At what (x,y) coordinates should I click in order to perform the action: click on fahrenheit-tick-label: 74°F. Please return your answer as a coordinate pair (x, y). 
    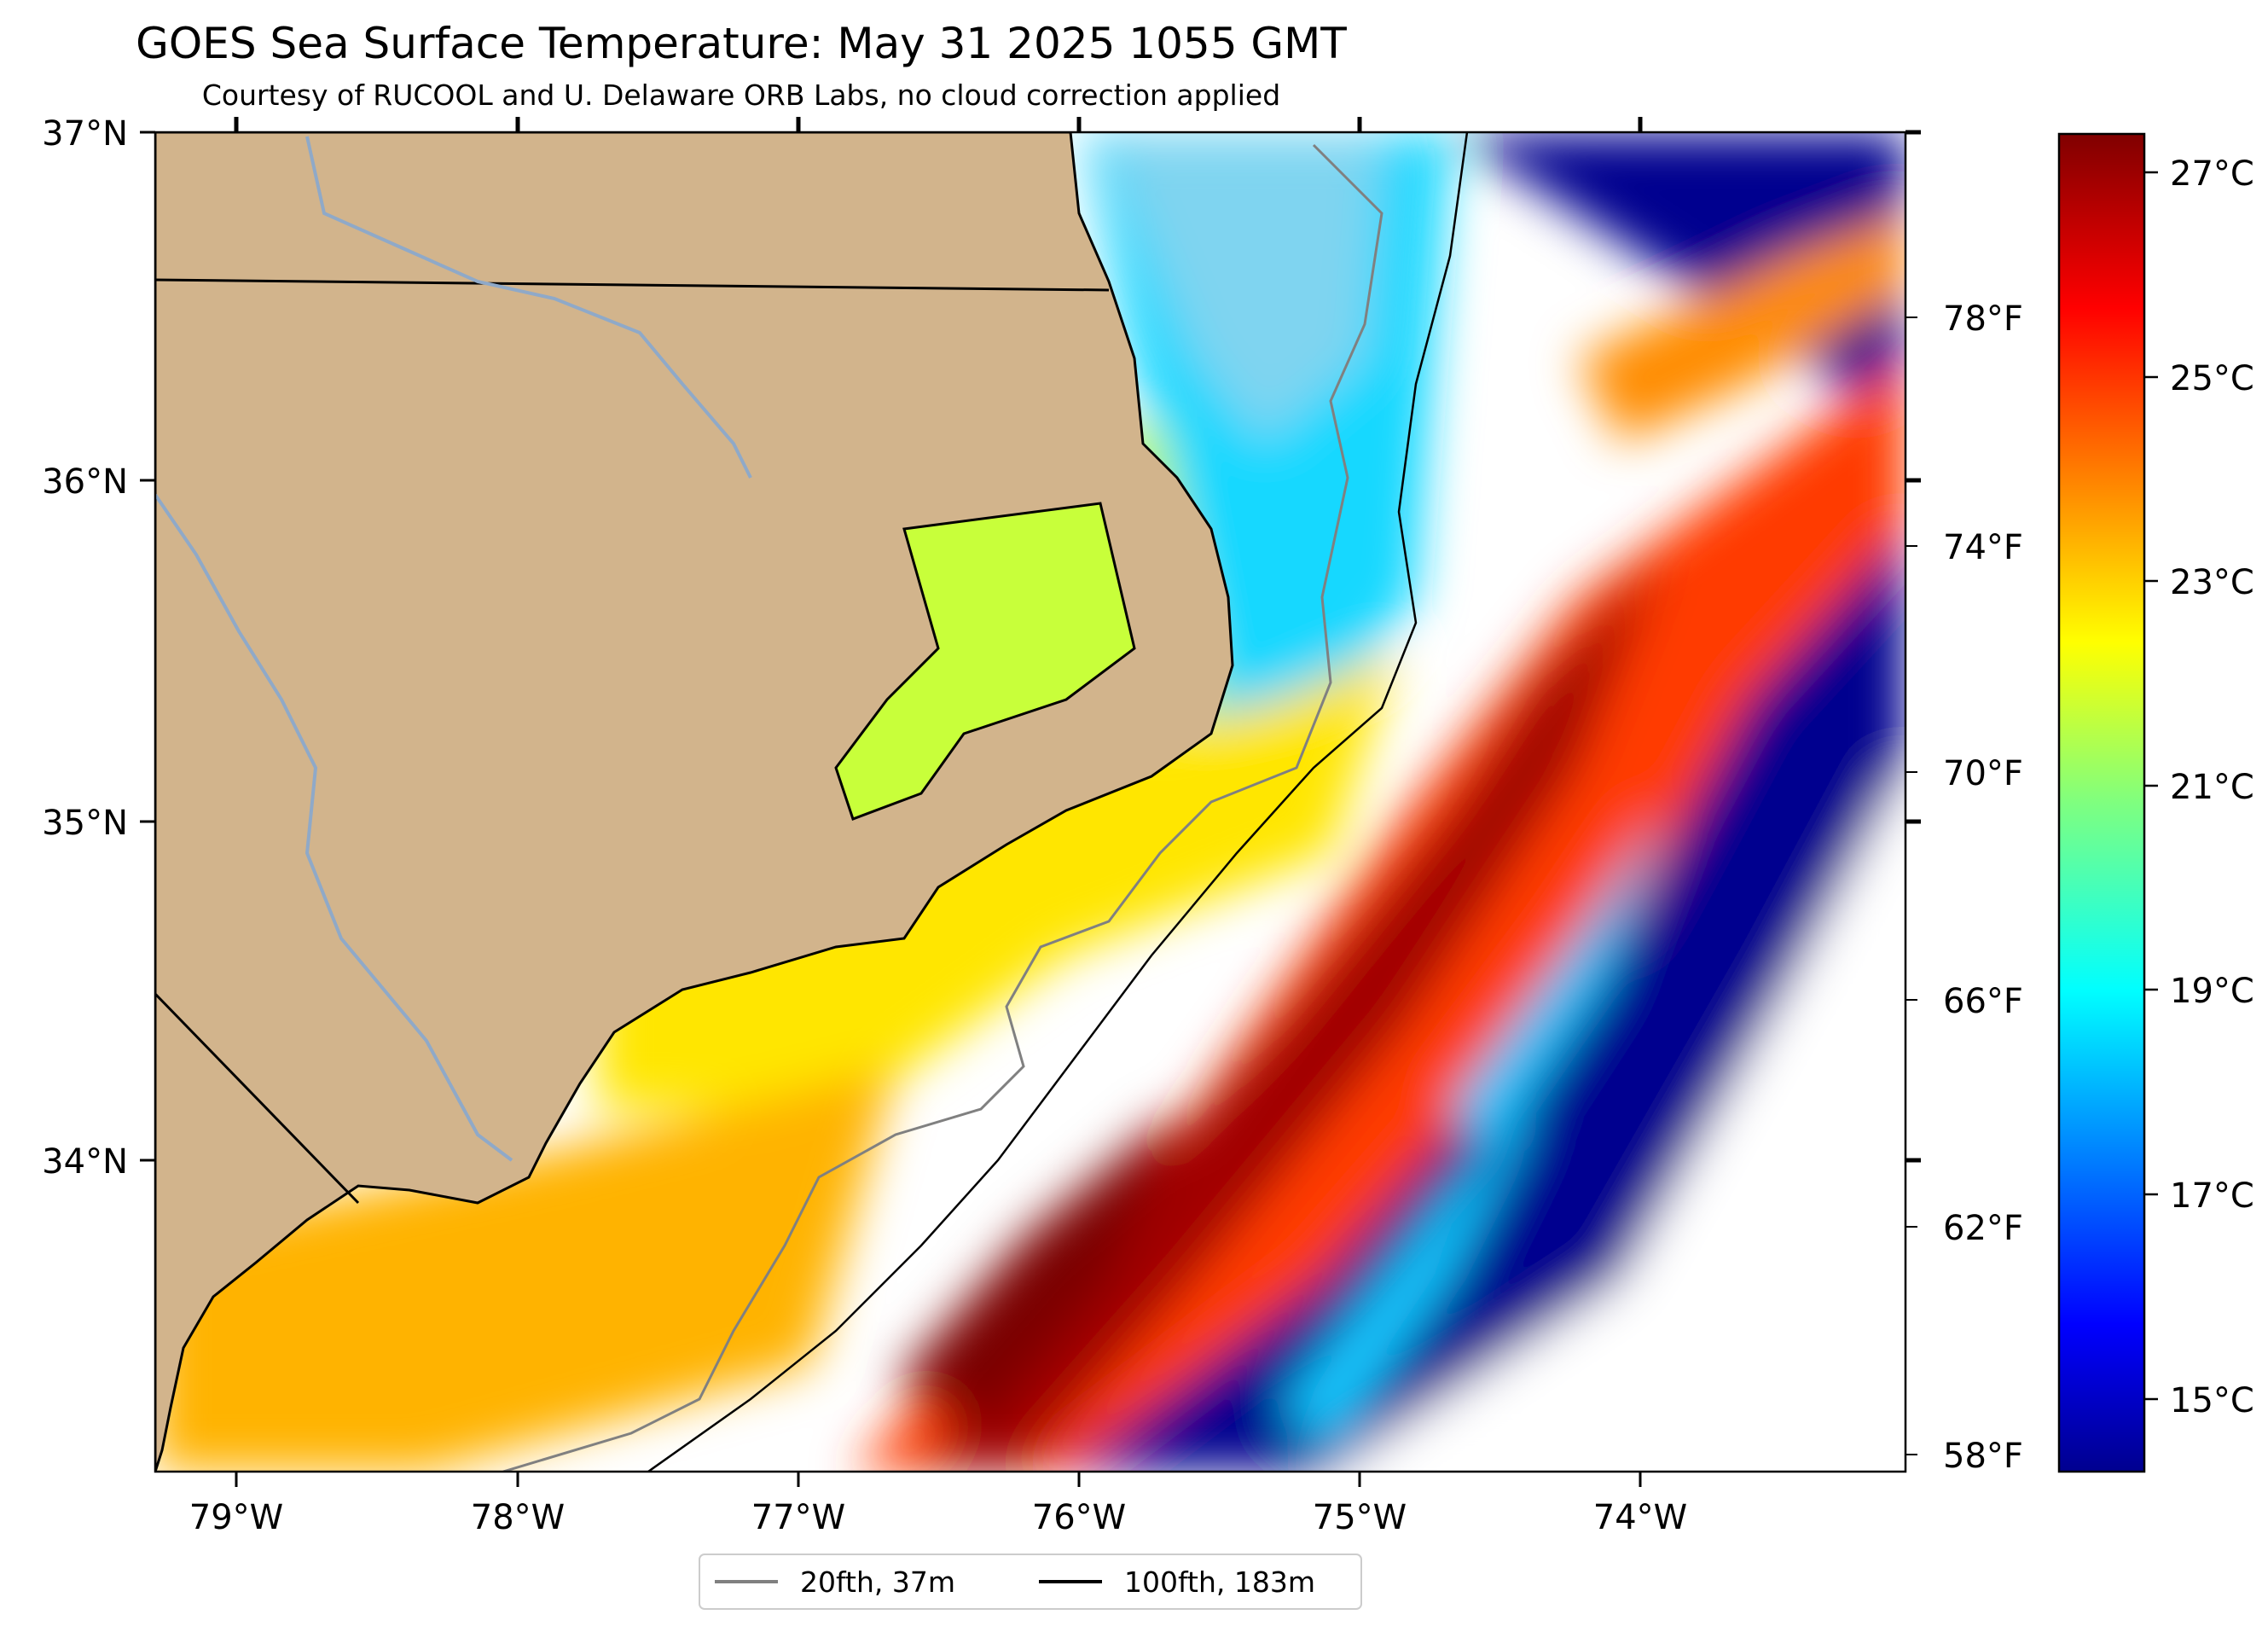
    Looking at the image, I should click on (1983, 547).